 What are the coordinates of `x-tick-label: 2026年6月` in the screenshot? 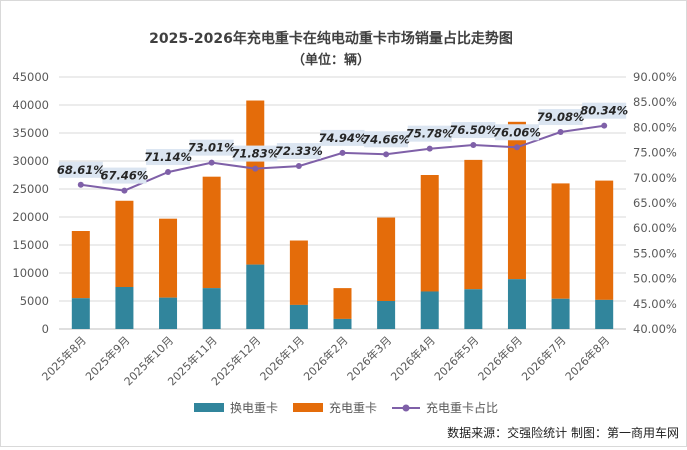 It's located at (500, 358).